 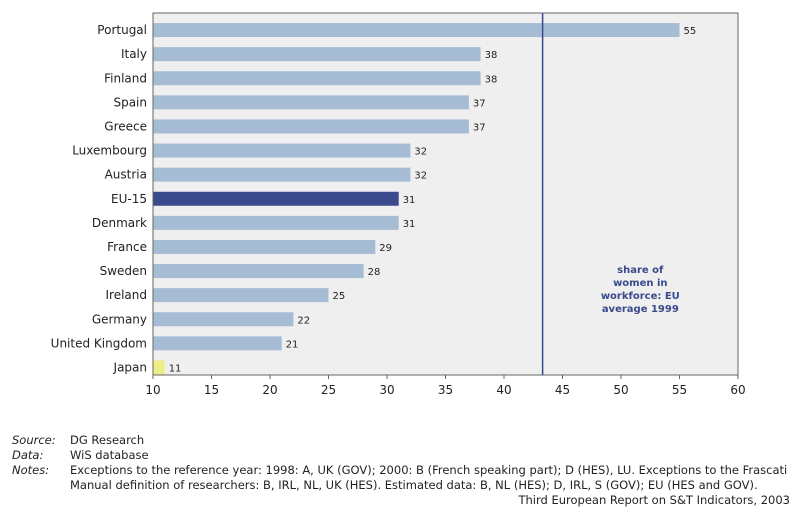 I want to click on category-label-denmark: Denmark, so click(x=119, y=223).